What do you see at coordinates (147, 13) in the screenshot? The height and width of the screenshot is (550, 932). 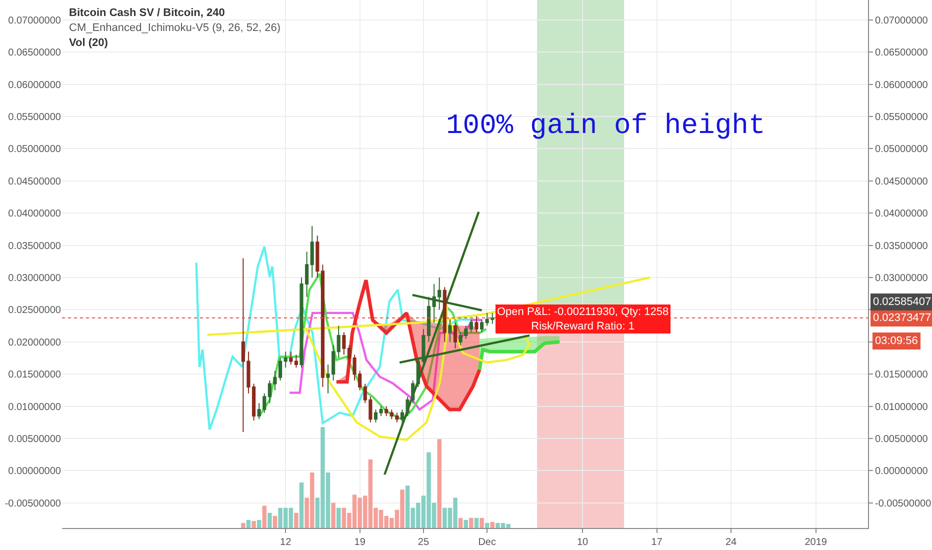 I see `text: Bitcoin Cash SV / Bitcoin, 240` at bounding box center [147, 13].